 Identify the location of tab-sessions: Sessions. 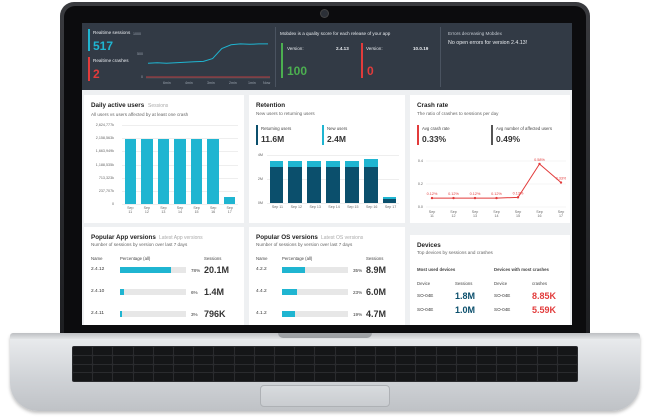
(158, 106).